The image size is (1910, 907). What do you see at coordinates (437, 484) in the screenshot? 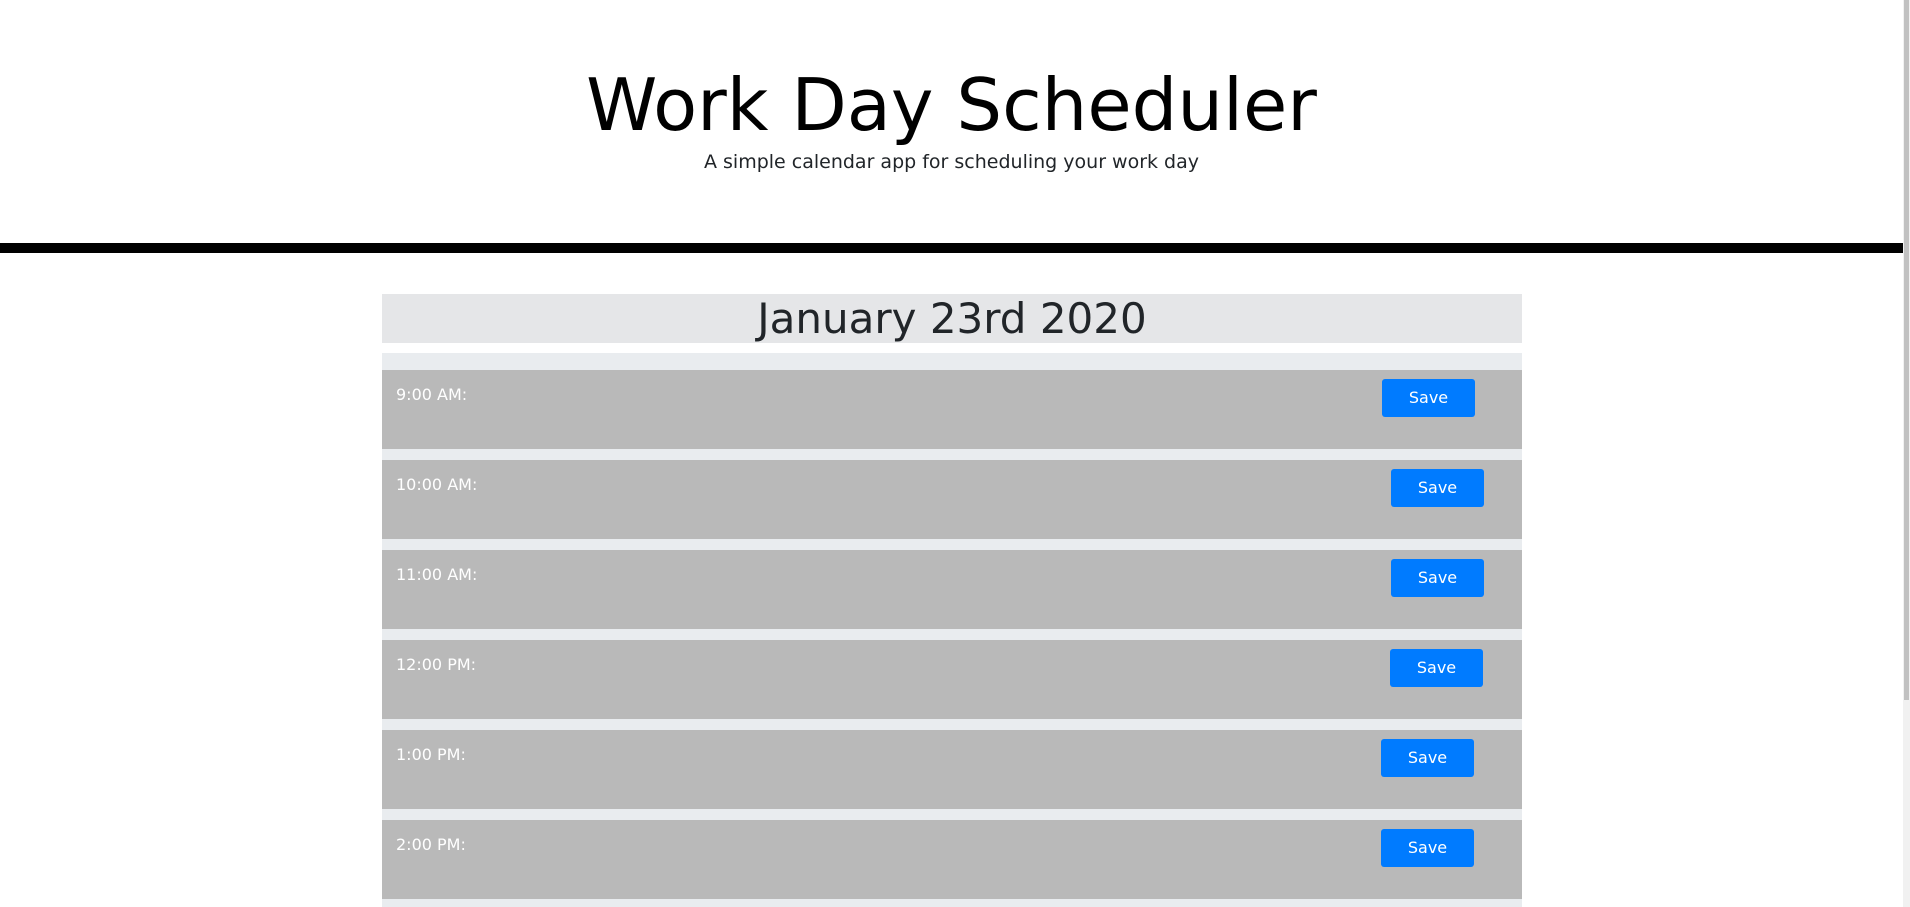
I see `hour-label: 10:00 AM:` at bounding box center [437, 484].